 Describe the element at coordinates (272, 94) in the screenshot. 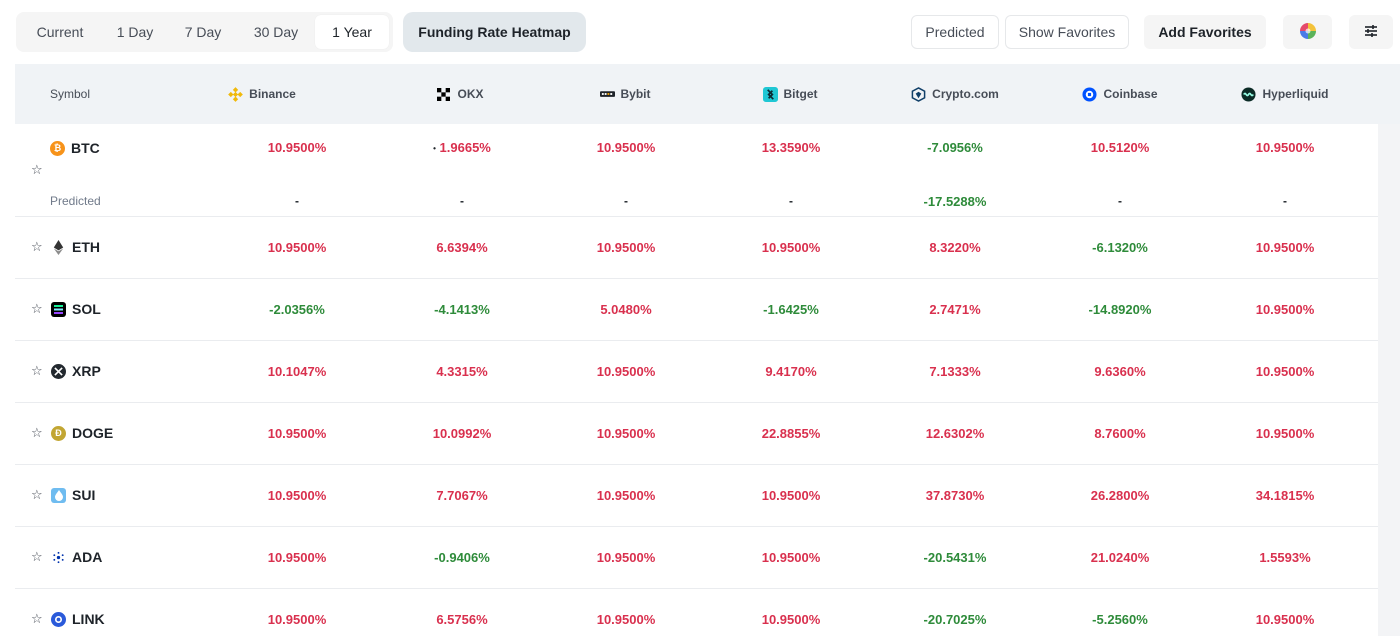

I see `header-binance-label: Binance` at that location.